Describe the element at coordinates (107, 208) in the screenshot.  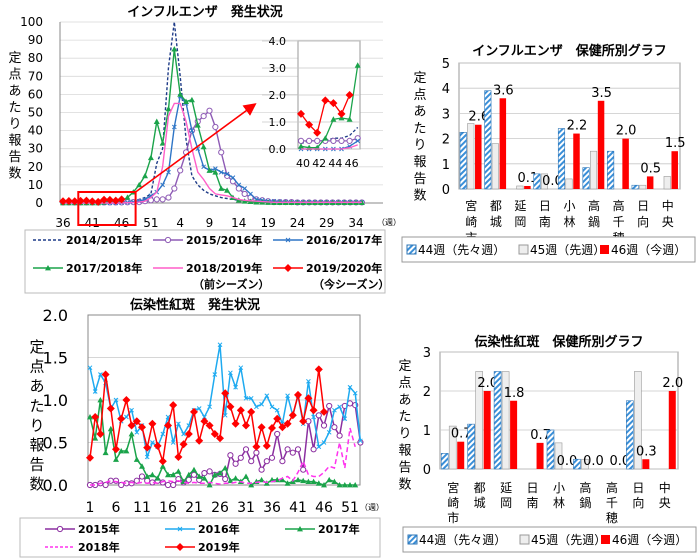
I see `highlight-box` at that location.